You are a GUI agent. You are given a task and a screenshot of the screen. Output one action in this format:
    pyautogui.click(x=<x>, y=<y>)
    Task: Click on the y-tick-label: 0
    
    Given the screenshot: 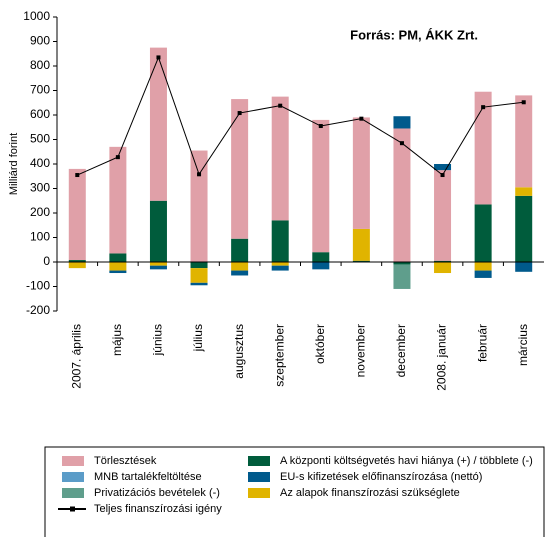 What is the action you would take?
    pyautogui.click(x=46, y=261)
    